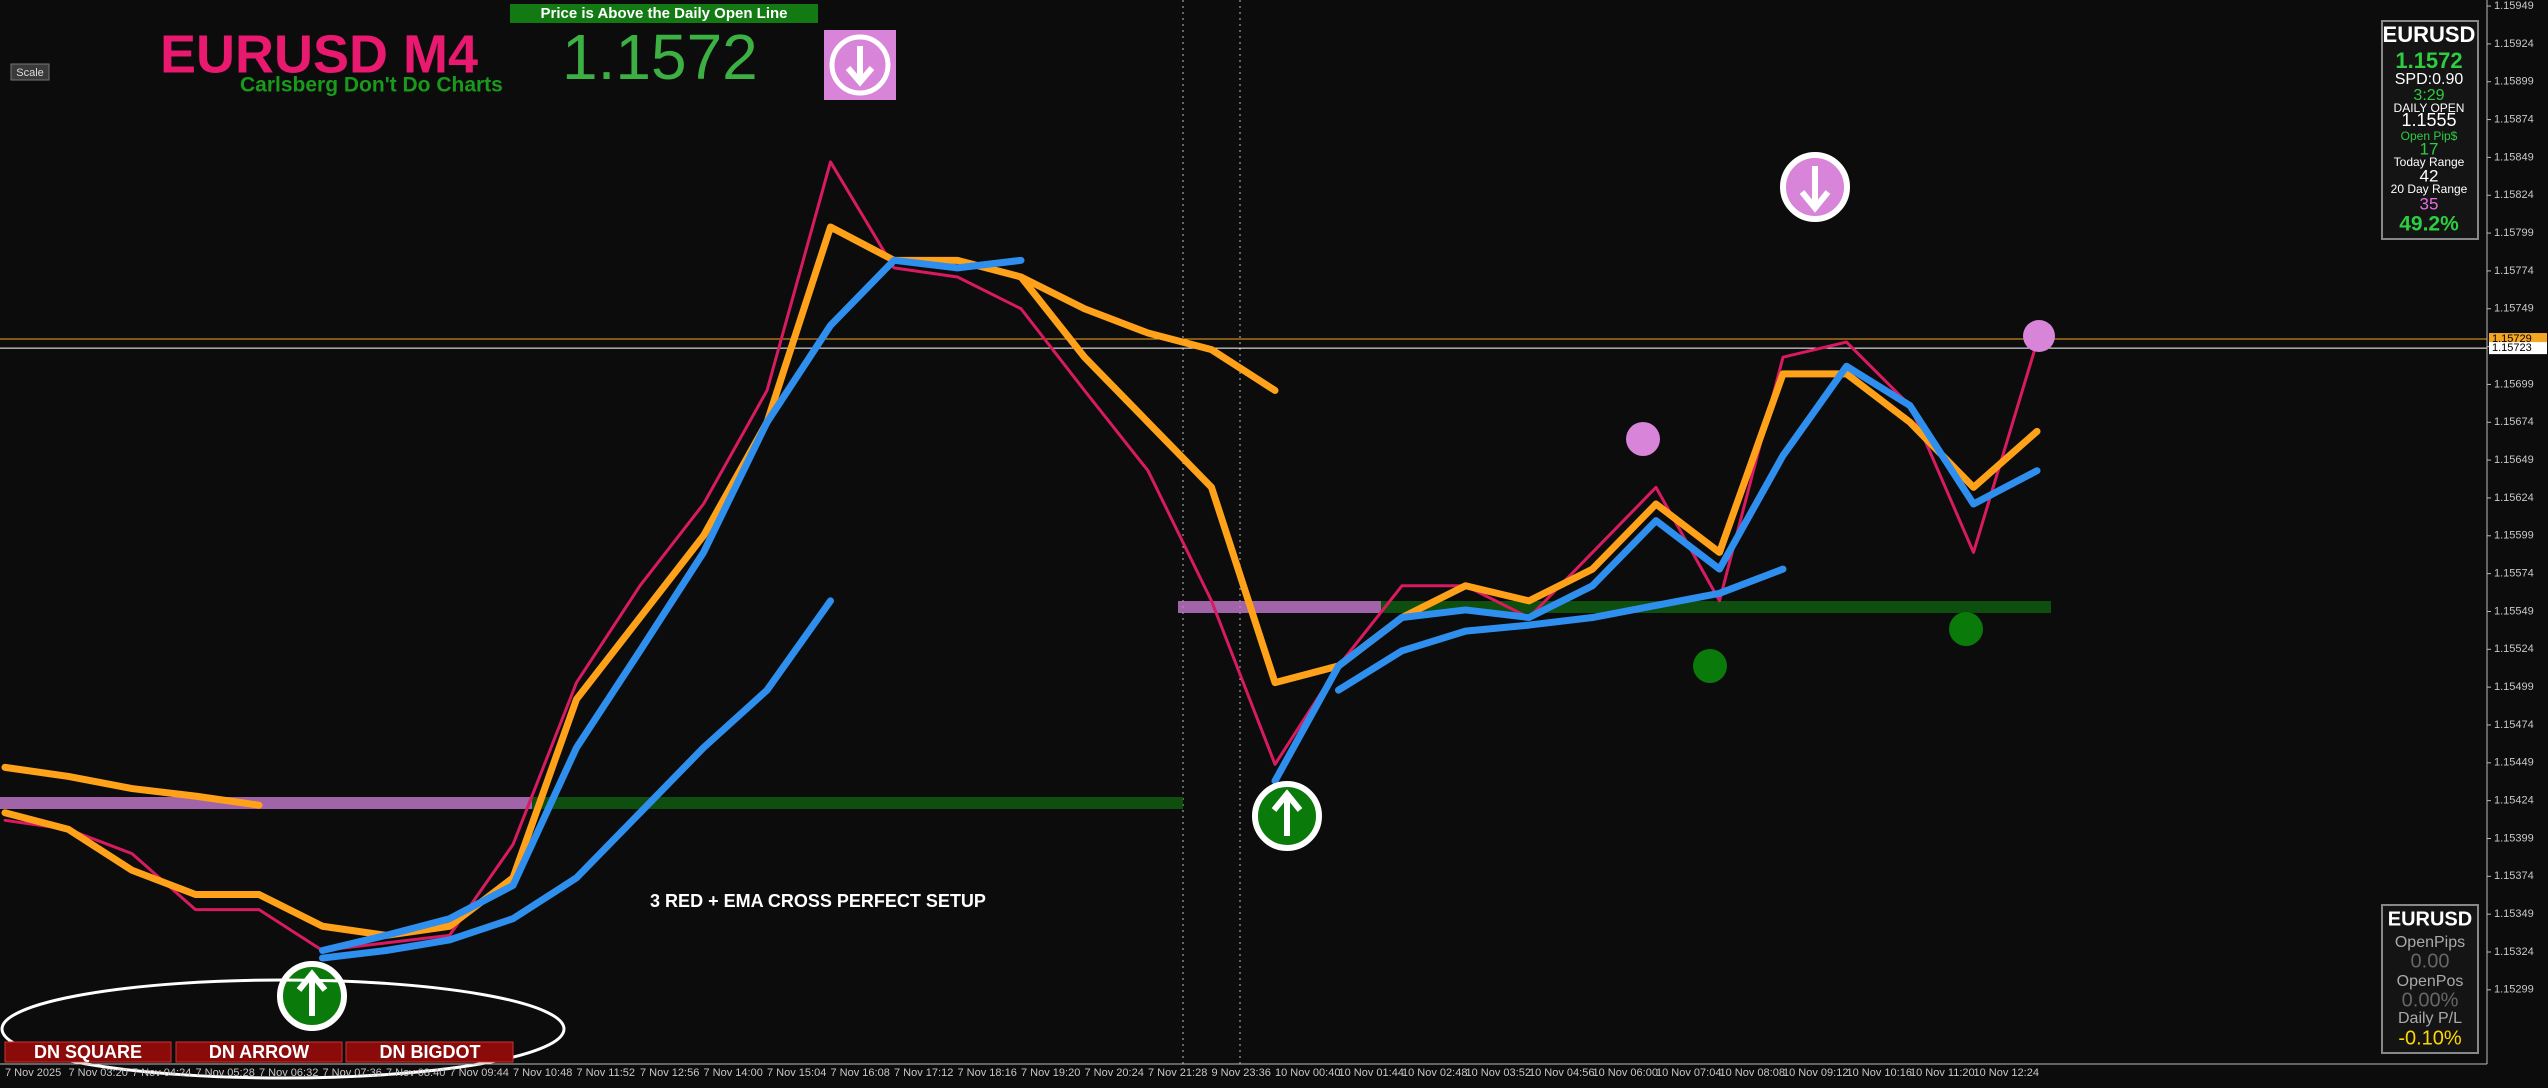  Describe the element at coordinates (2514, 611) in the screenshot. I see `y-tick-label: 1.15549` at that location.